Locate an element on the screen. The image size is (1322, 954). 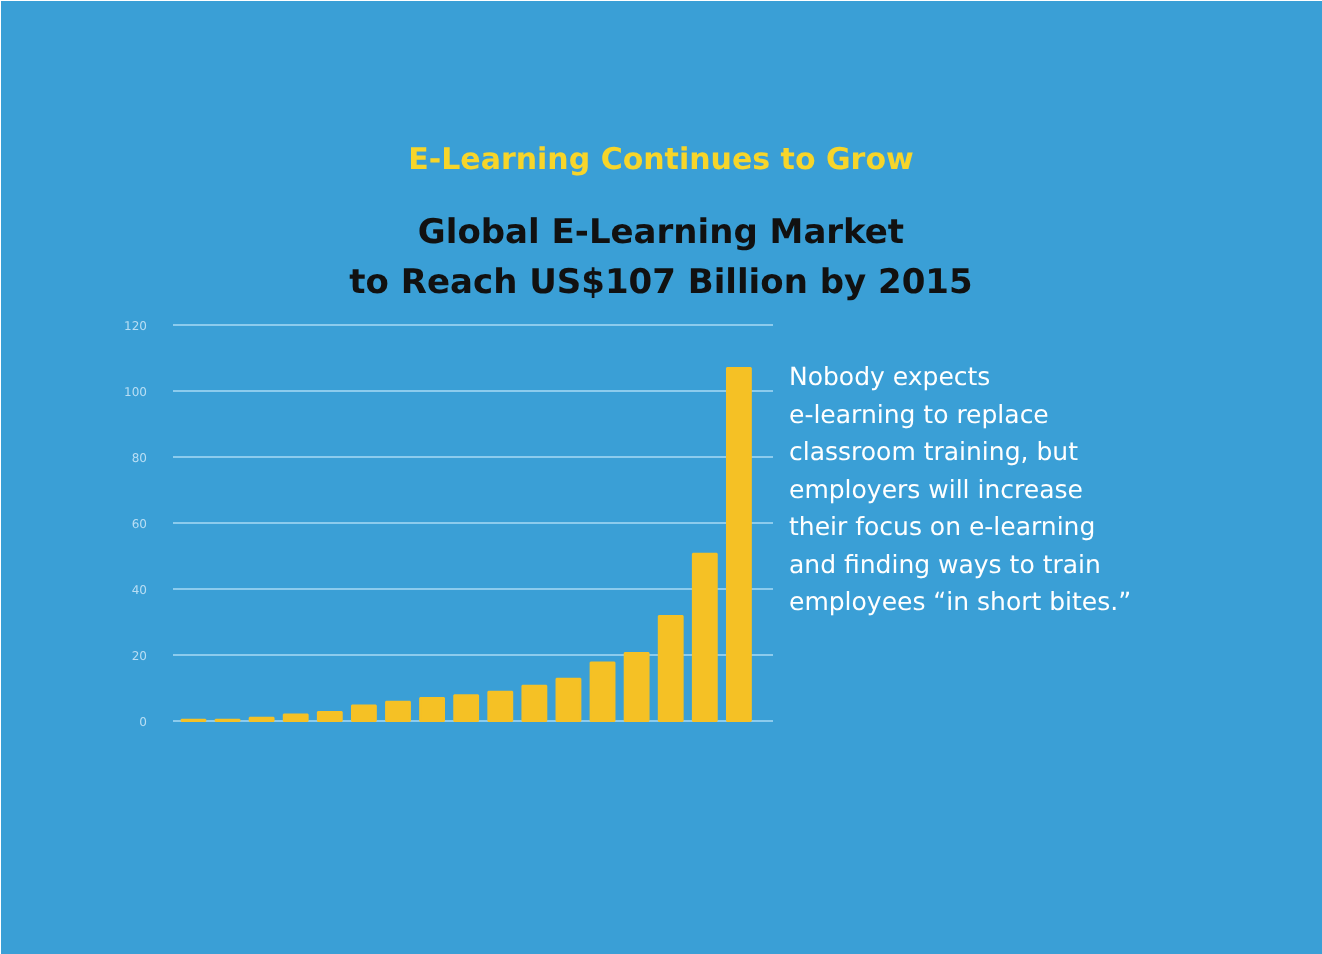
chart-subtitle: Global E-Learning Market to Reach US$107 Billion by 2015 is located at coordinates (661, 258).